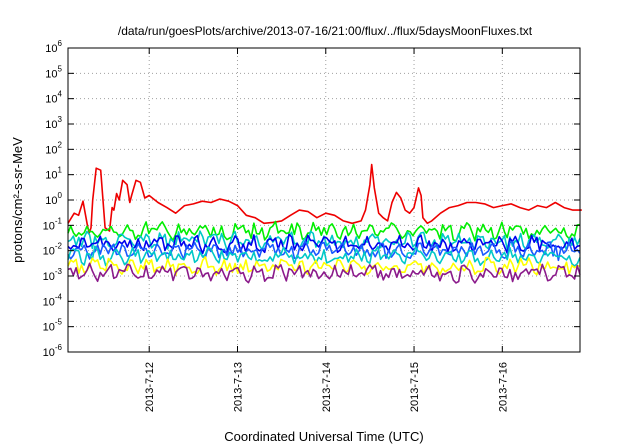 The height and width of the screenshot is (448, 640). I want to click on y-tick-label: 10⁵, so click(53, 72).